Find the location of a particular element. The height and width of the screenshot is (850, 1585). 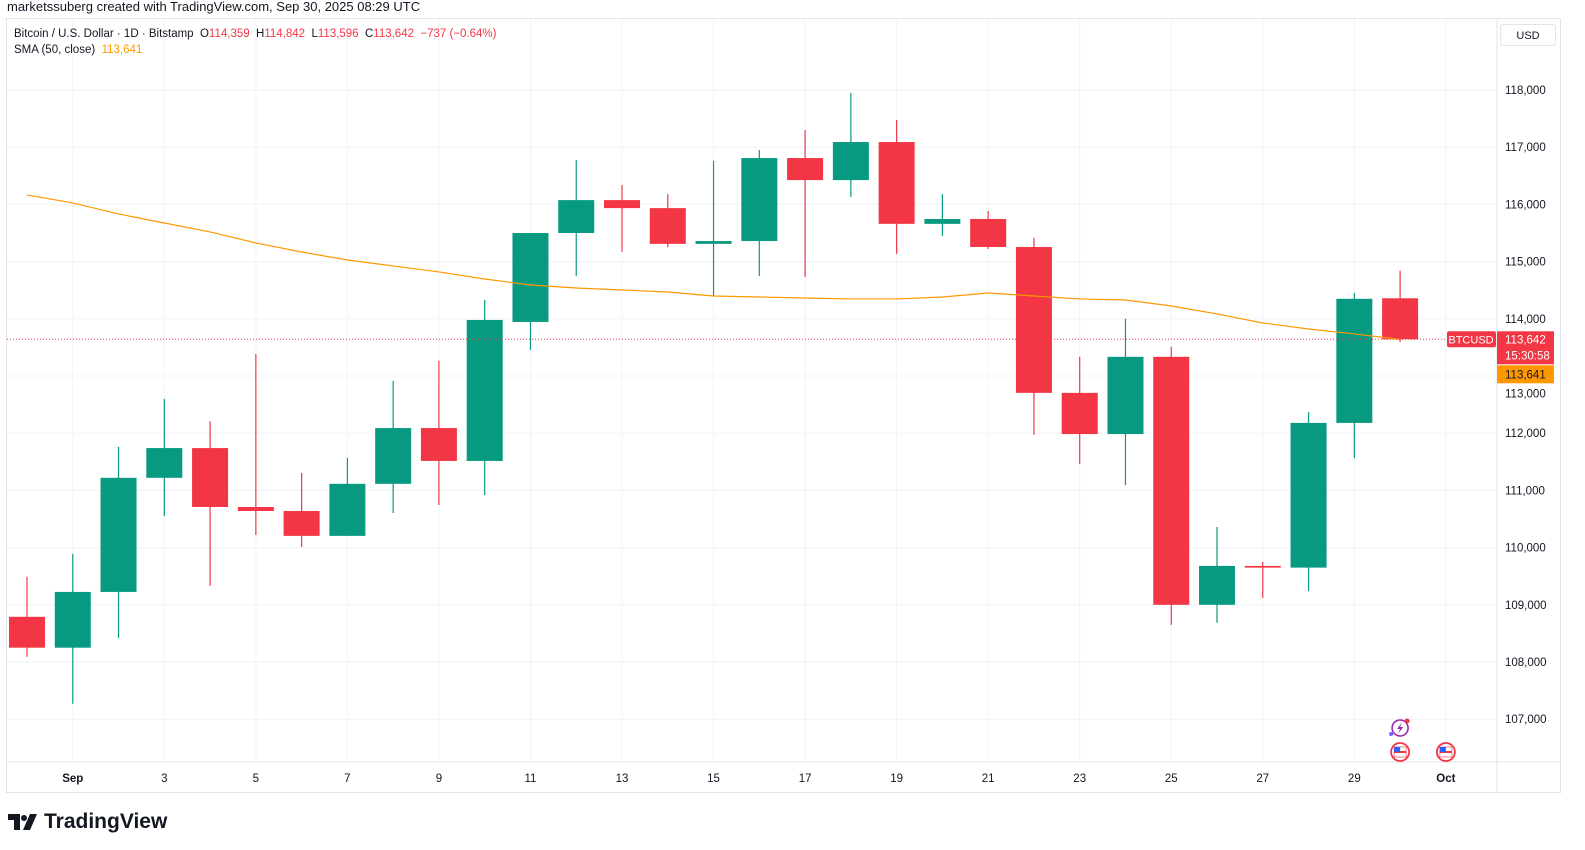

countdown-label: 15:30:58 is located at coordinates (1527, 356).